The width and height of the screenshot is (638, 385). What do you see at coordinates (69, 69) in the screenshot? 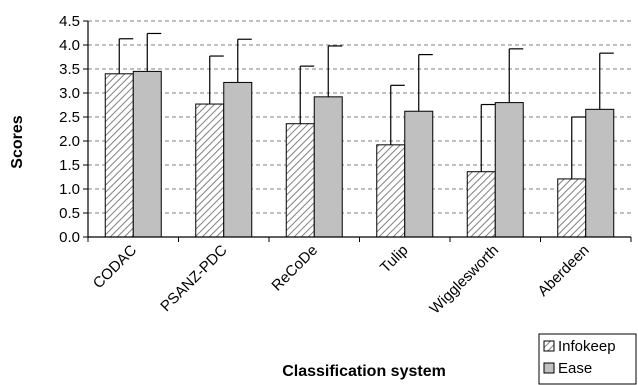
I see `y-tick-label: 3.5` at bounding box center [69, 69].